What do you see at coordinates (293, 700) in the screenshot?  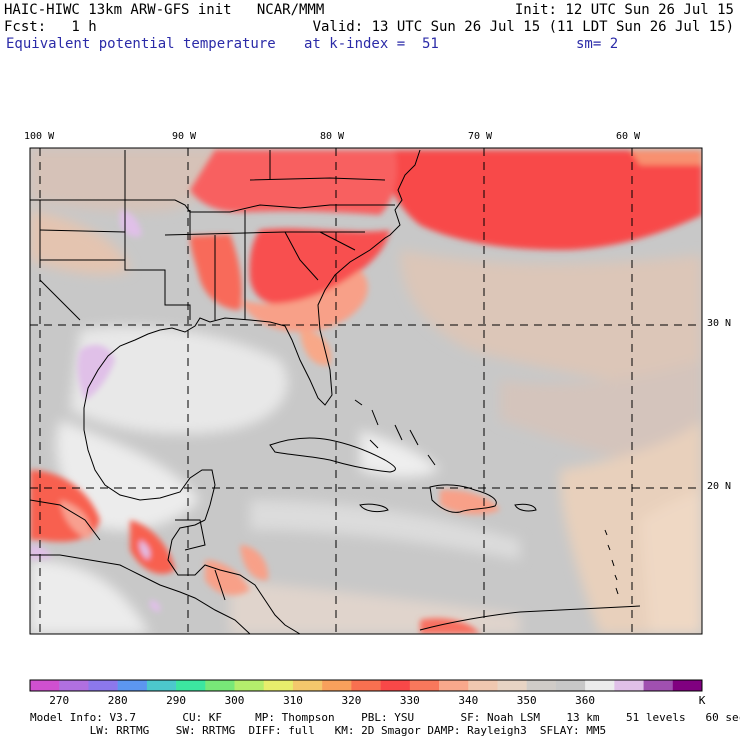 I see `colorbar-tick-label: 310` at bounding box center [293, 700].